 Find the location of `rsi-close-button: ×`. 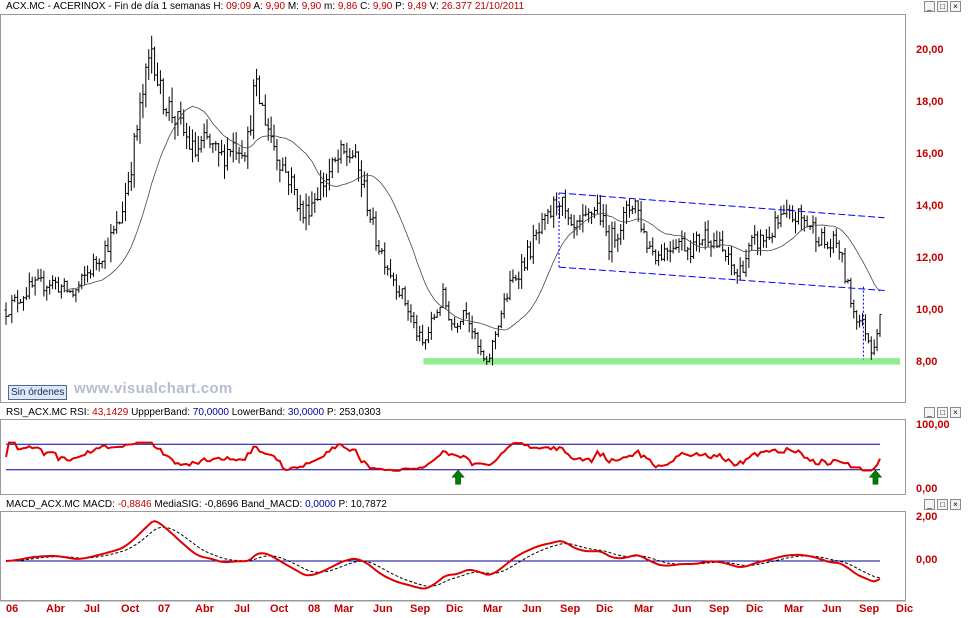

rsi-close-button: × is located at coordinates (955, 412).